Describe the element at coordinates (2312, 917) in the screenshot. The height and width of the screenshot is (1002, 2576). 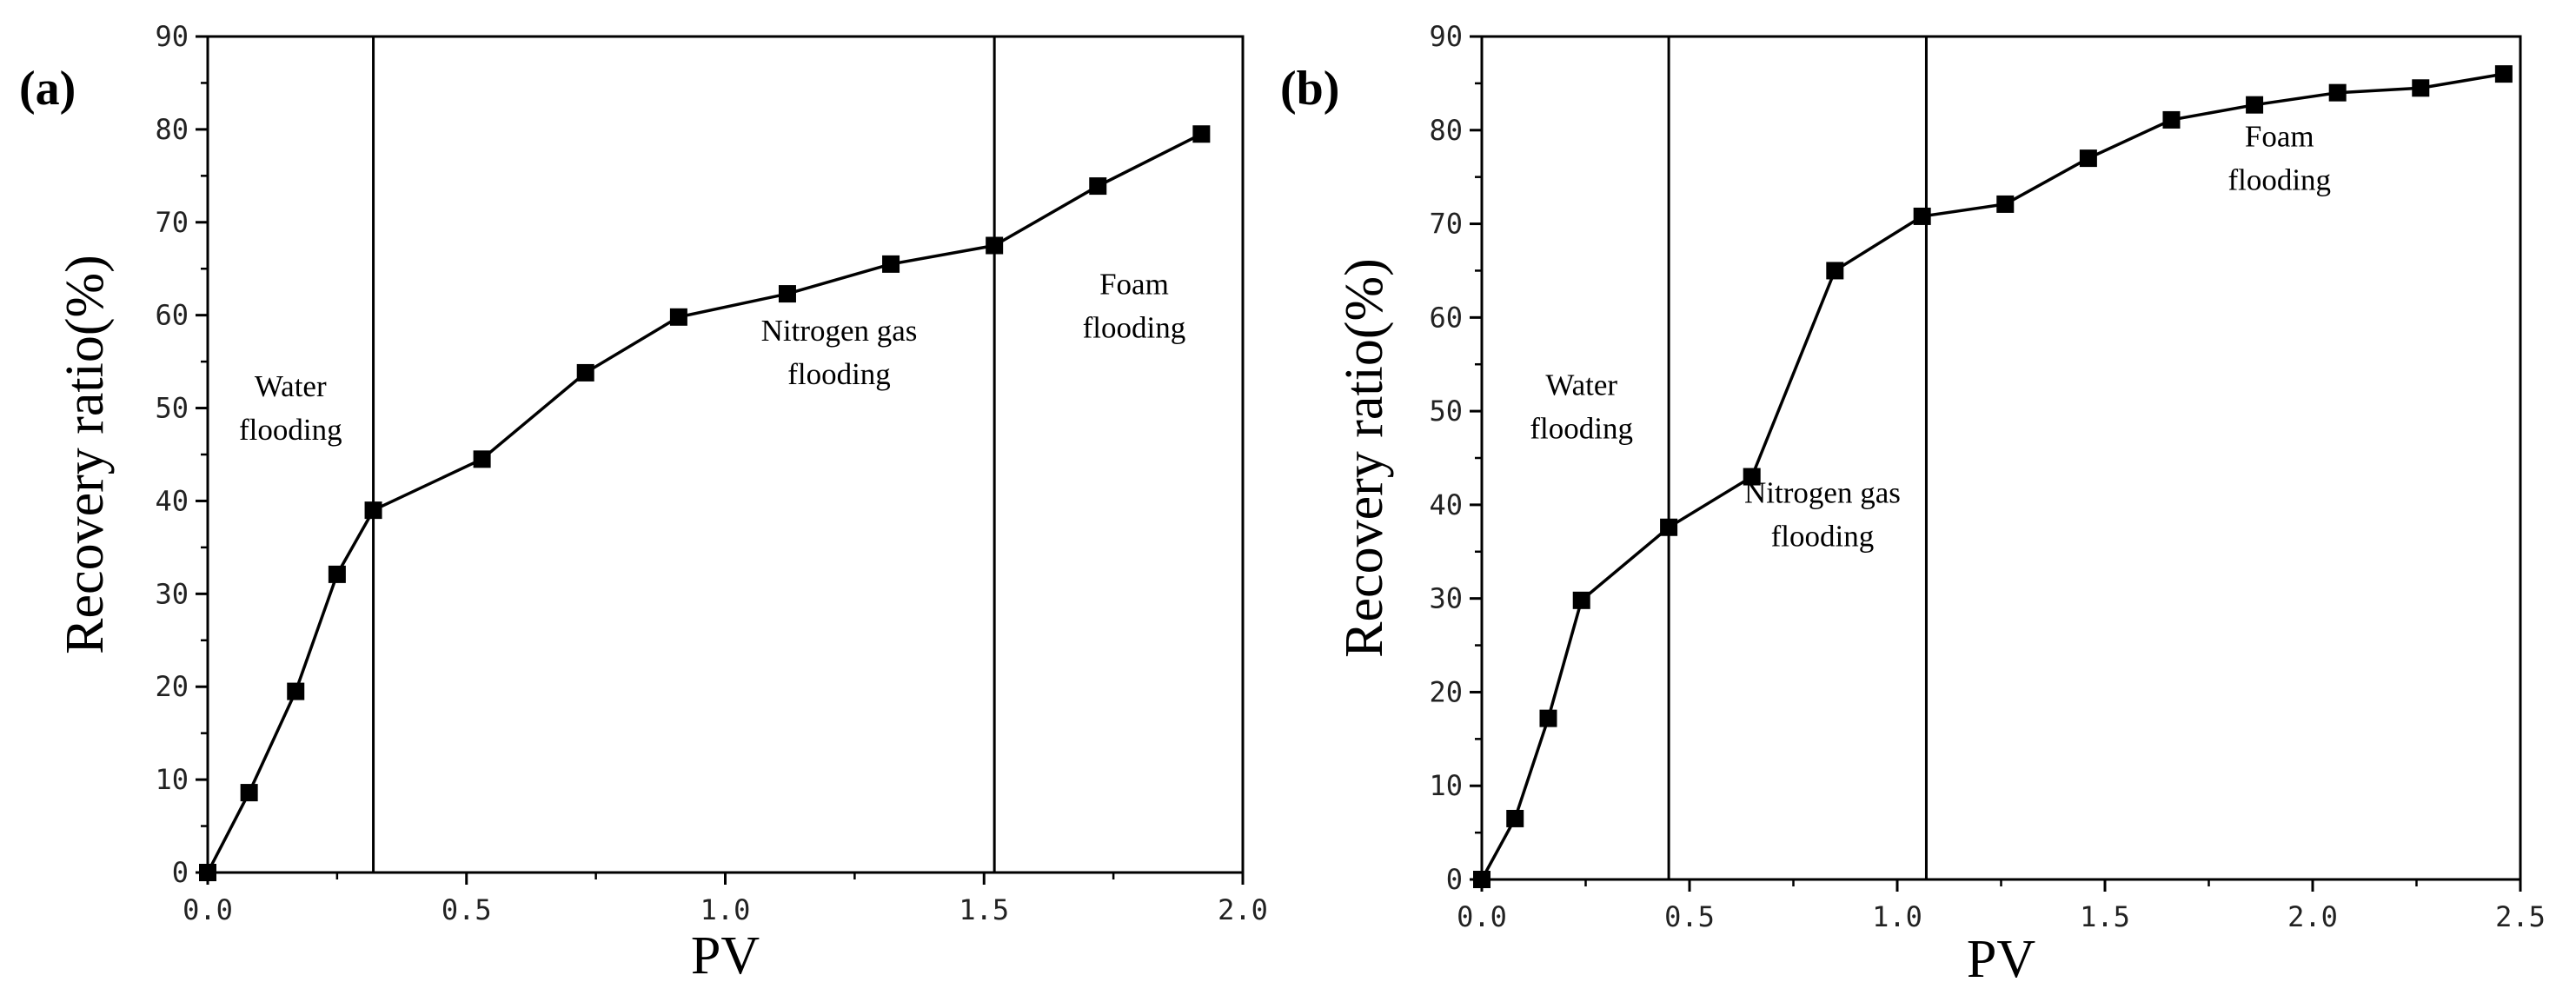
I see `x-tick-label-b: 2.0` at that location.